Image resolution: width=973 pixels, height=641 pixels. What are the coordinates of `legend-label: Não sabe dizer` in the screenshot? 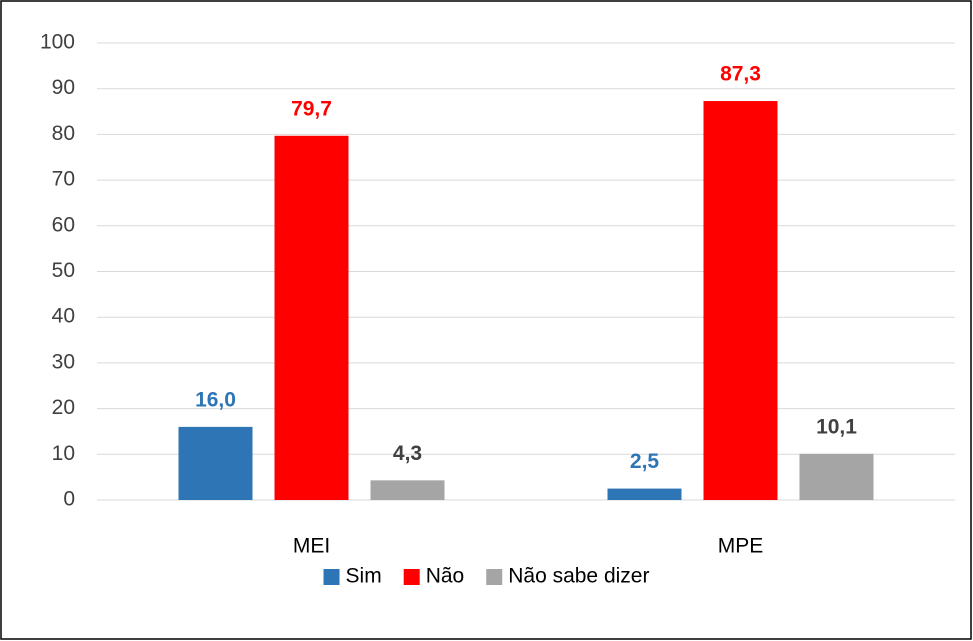 It's located at (578, 576).